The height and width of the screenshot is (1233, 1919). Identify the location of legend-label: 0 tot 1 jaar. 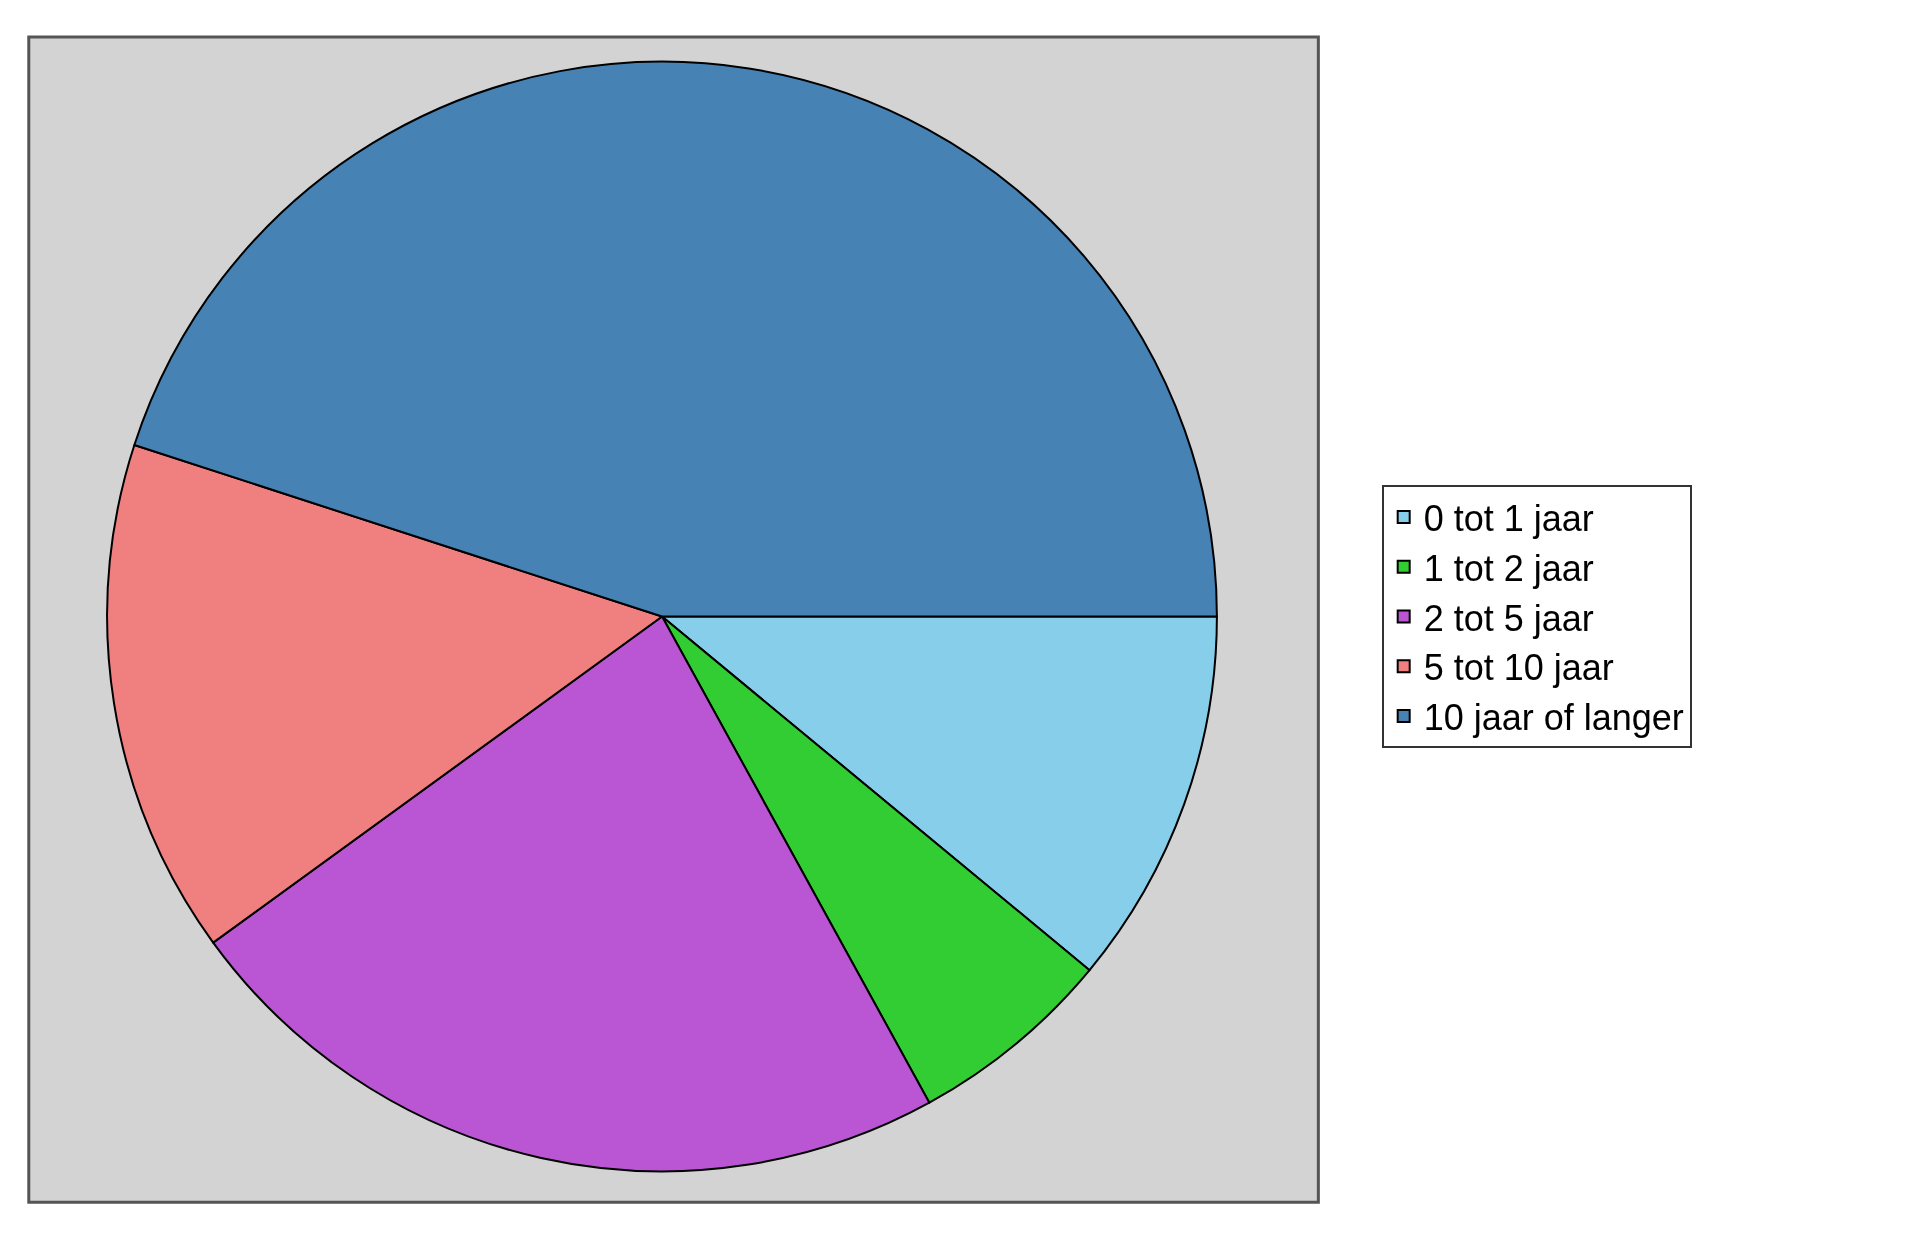
(1508, 518).